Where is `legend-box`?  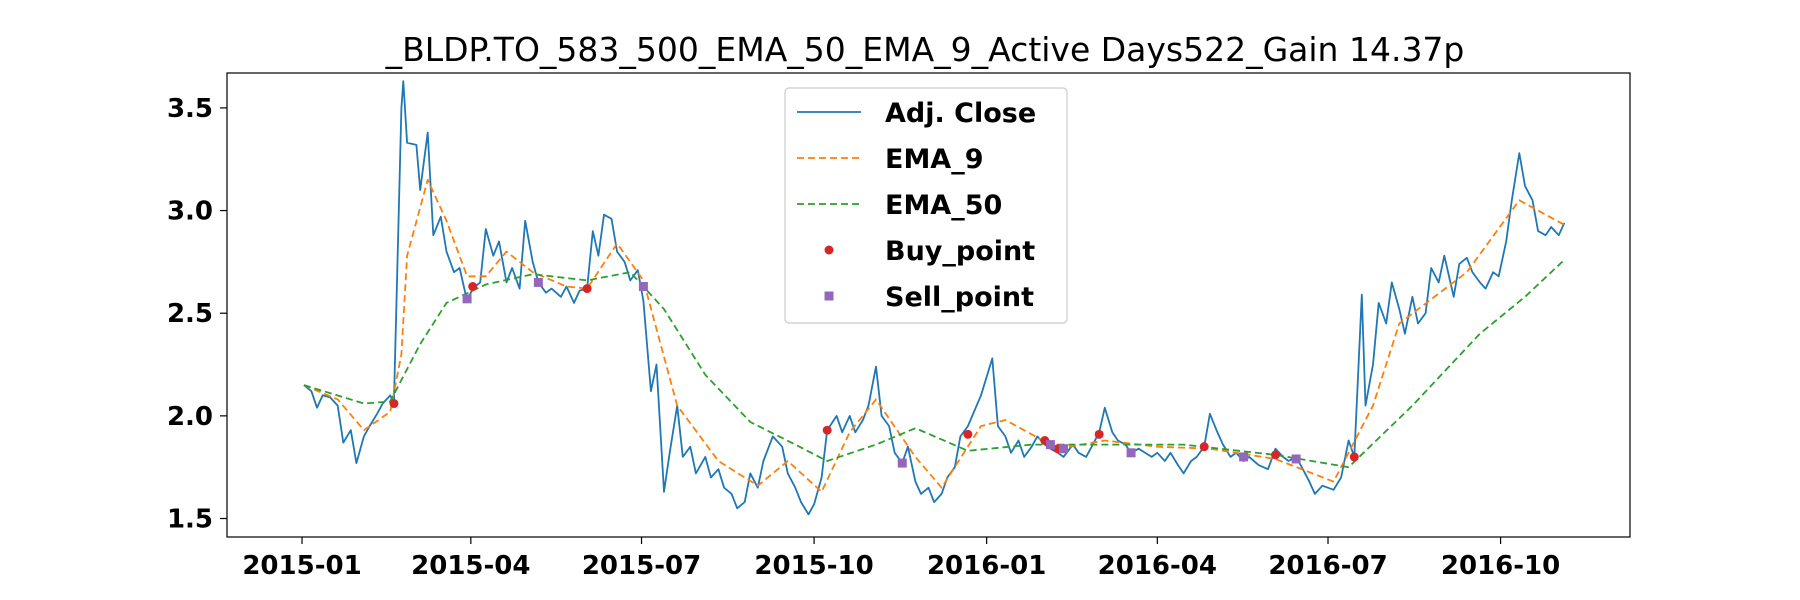 legend-box is located at coordinates (926, 205).